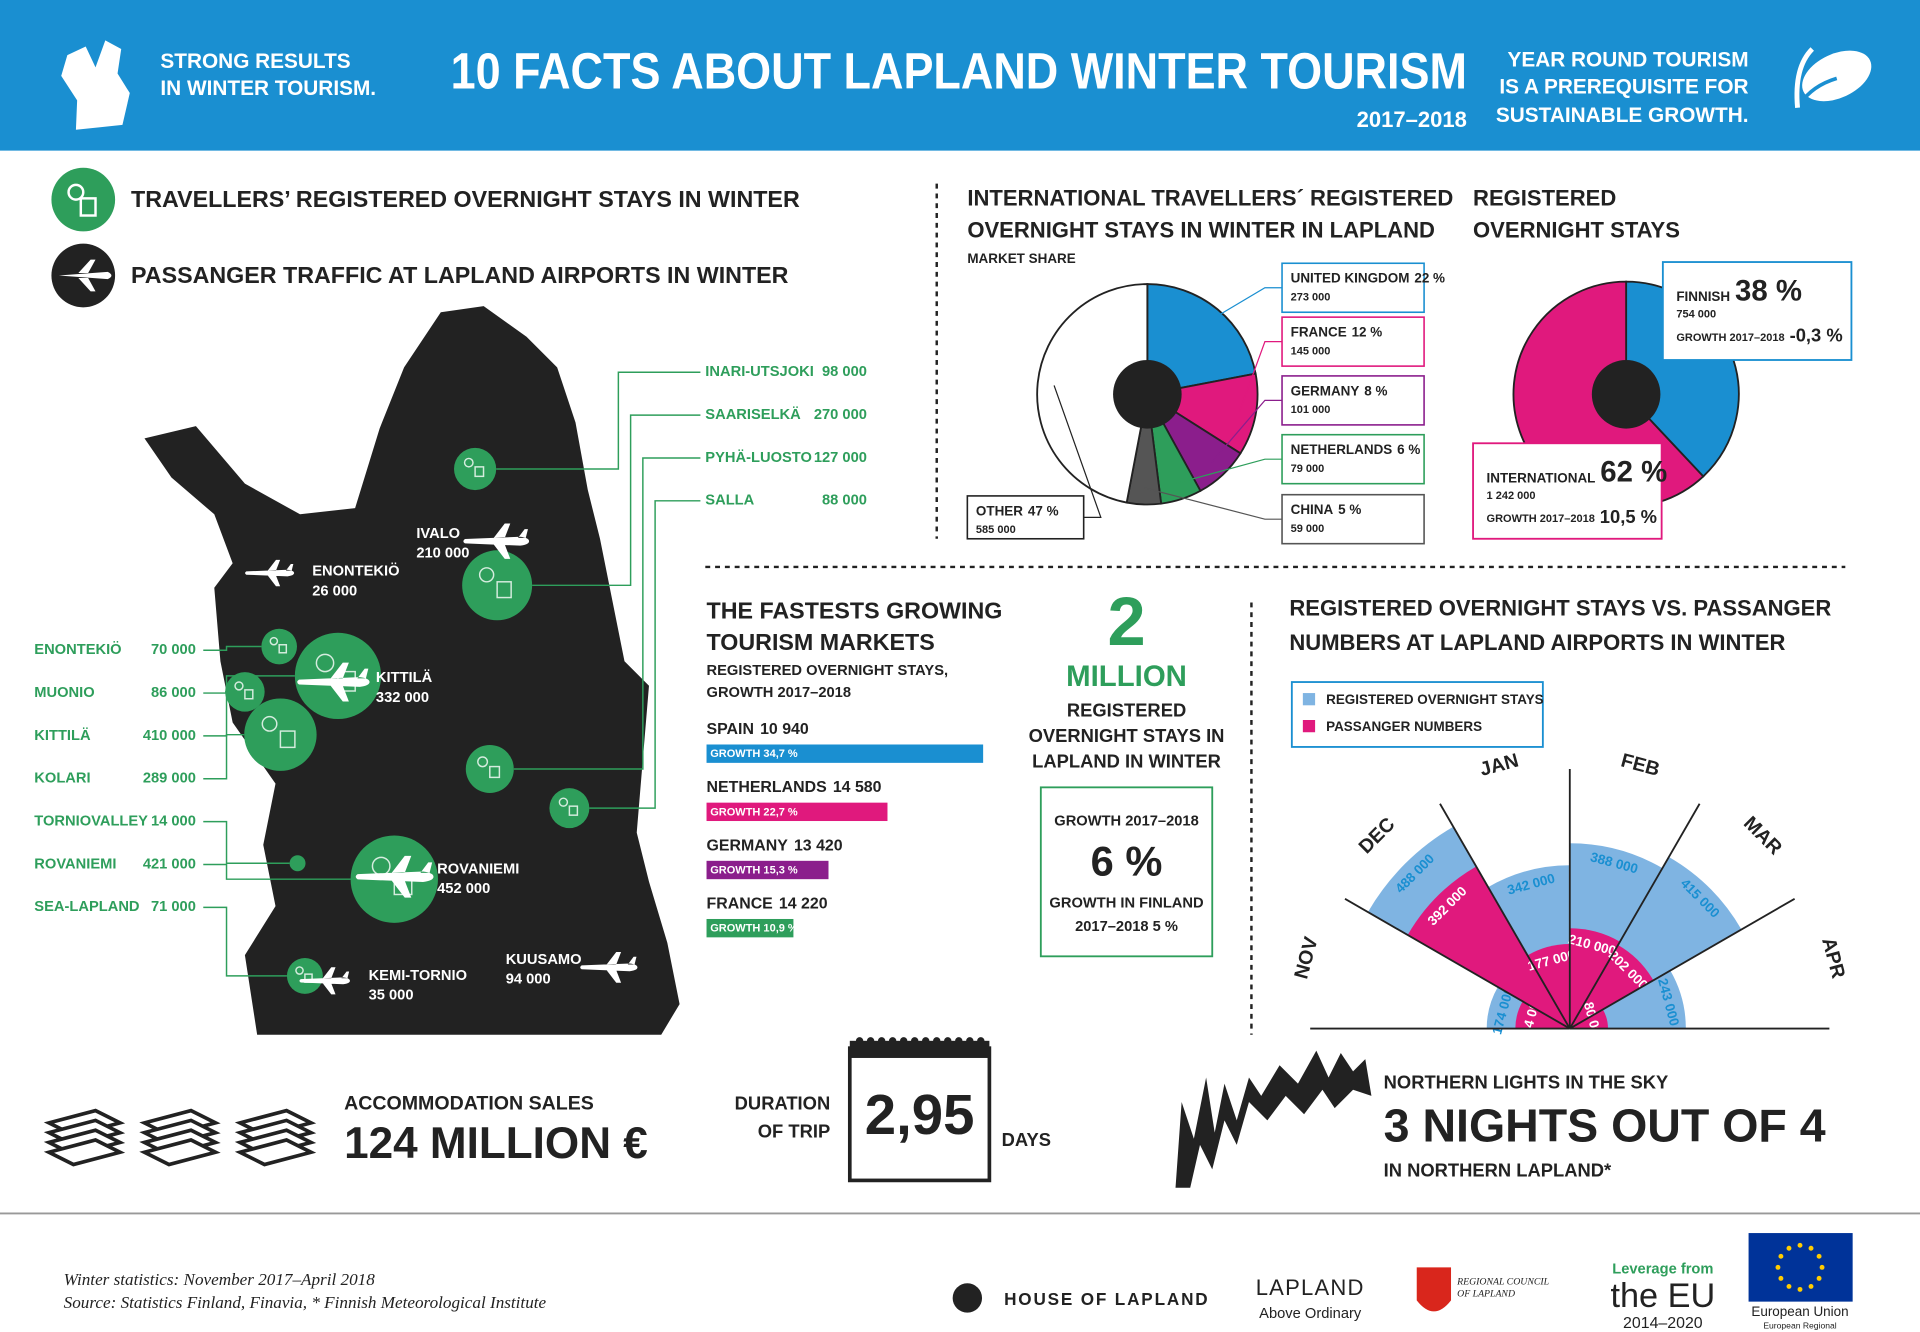  I want to click on slice-stays: 59 000, so click(1308, 529).